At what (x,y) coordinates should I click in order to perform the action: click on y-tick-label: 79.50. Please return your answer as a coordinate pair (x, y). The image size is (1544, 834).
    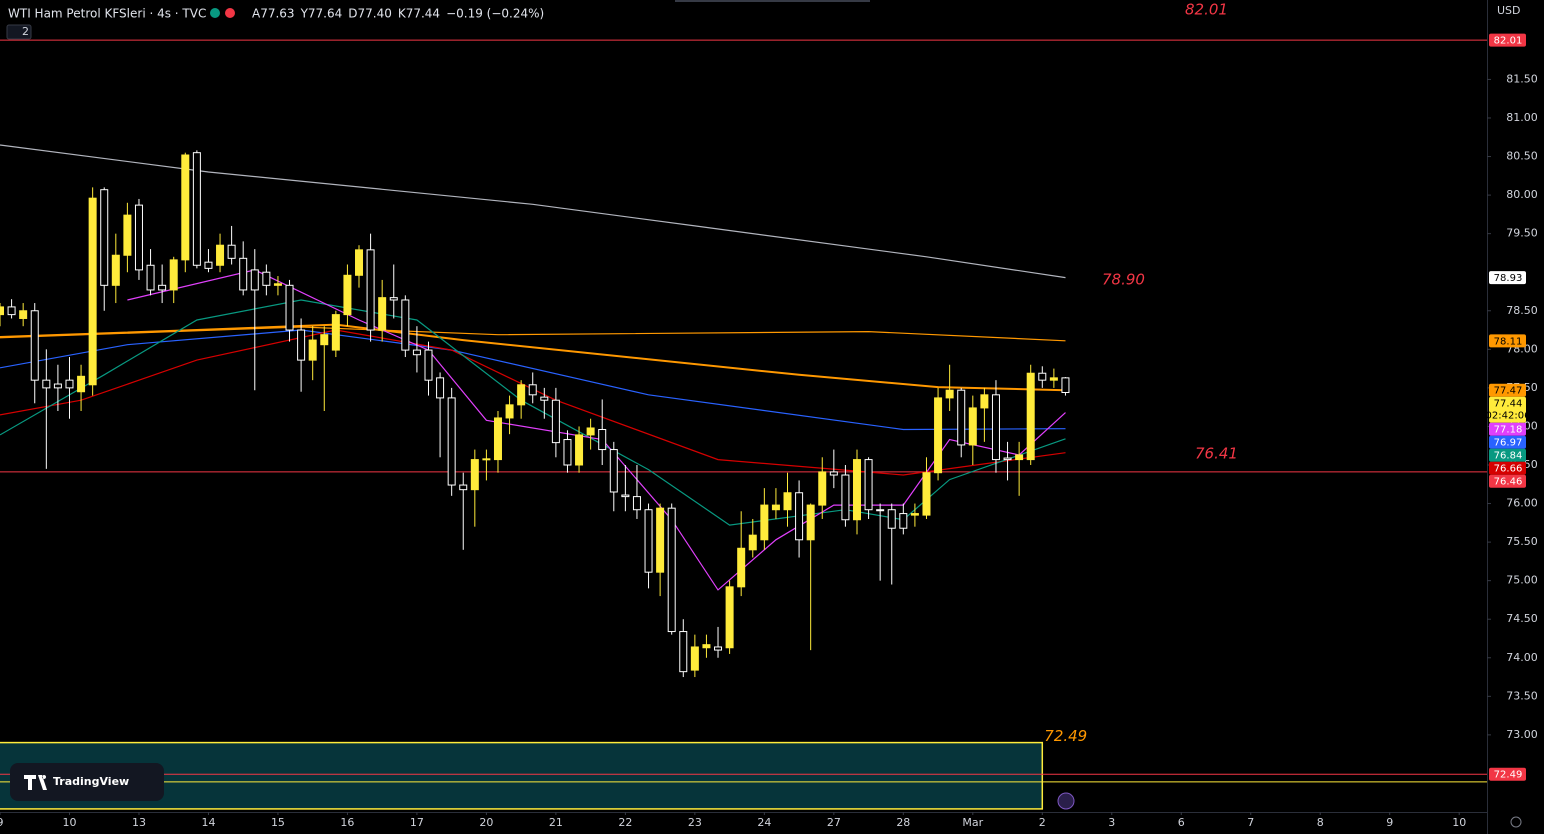
    Looking at the image, I should click on (1522, 233).